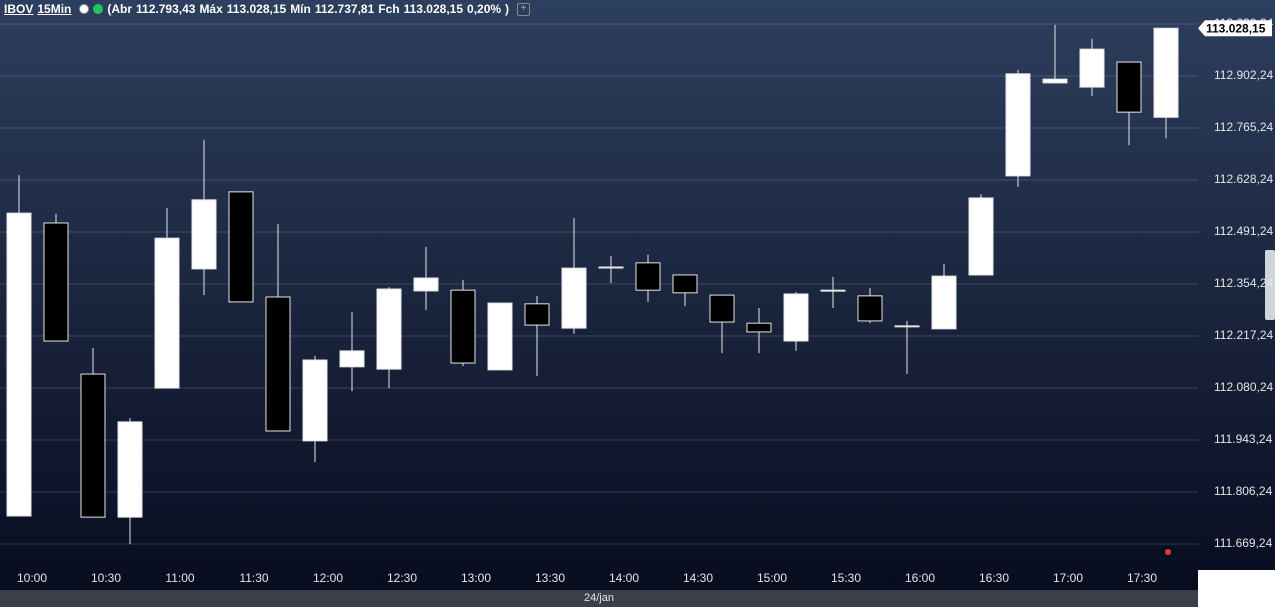 This screenshot has height=607, width=1275. What do you see at coordinates (433, 9) in the screenshot?
I see `close-value: 113.028,15` at bounding box center [433, 9].